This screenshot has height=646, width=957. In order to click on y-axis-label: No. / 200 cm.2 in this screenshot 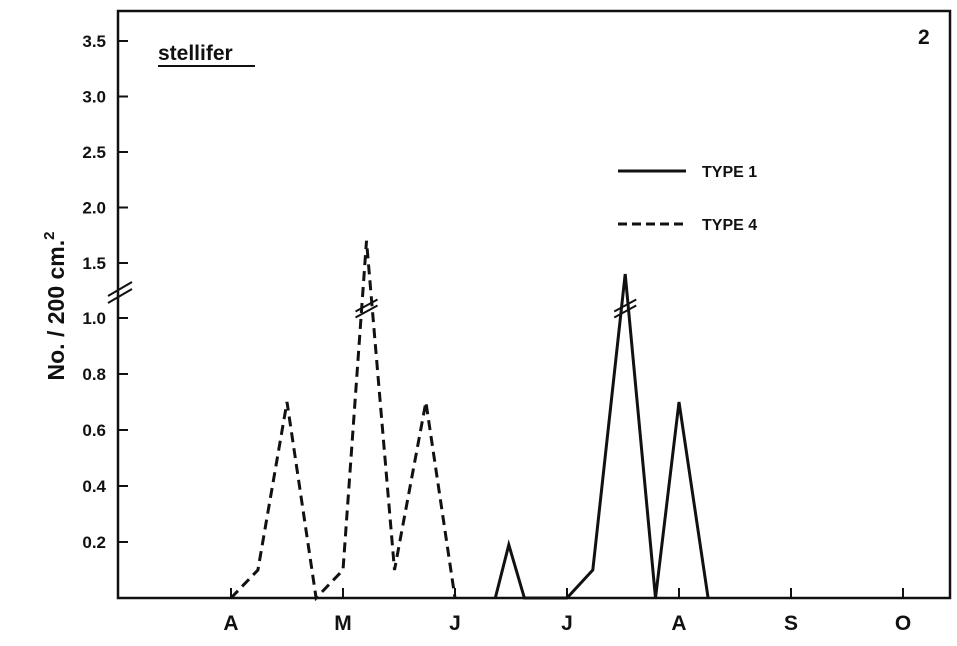, I will do `click(55, 306)`.